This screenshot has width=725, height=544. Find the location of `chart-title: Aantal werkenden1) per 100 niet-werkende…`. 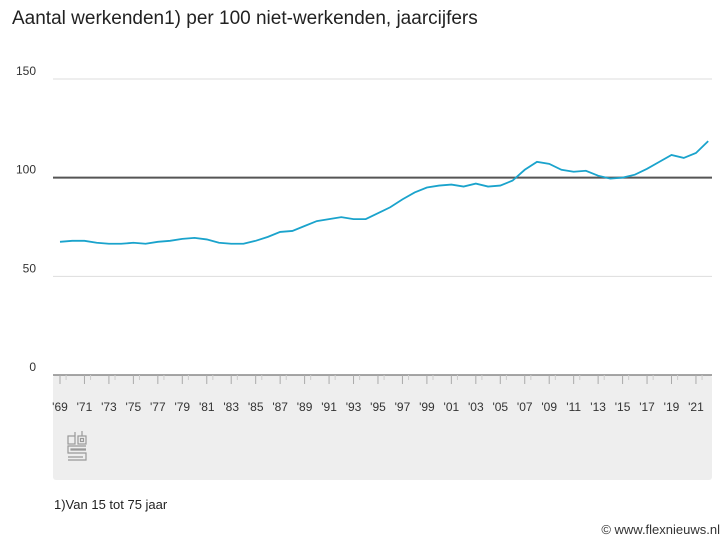

chart-title: Aantal werkenden1) per 100 niet-werkende… is located at coordinates (245, 18).